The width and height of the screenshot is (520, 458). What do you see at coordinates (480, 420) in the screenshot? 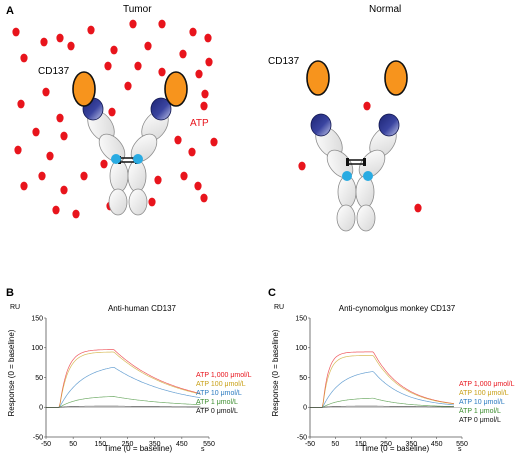
I see `c-legend-atp-0: ATP 0 μmol/L` at bounding box center [480, 420].